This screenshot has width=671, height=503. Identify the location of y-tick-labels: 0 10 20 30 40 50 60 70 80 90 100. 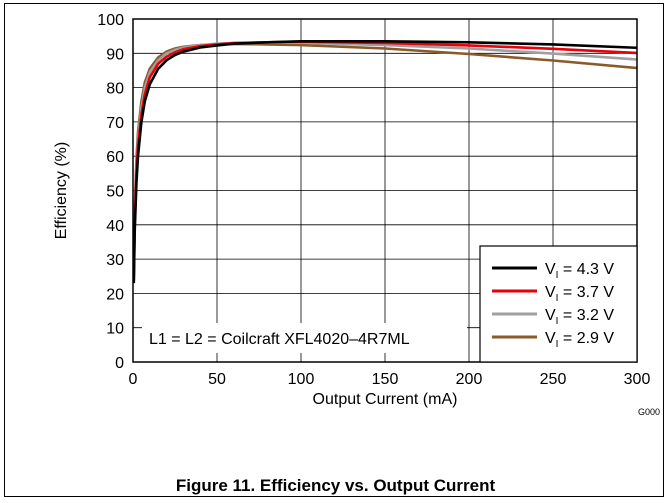
(110, 192).